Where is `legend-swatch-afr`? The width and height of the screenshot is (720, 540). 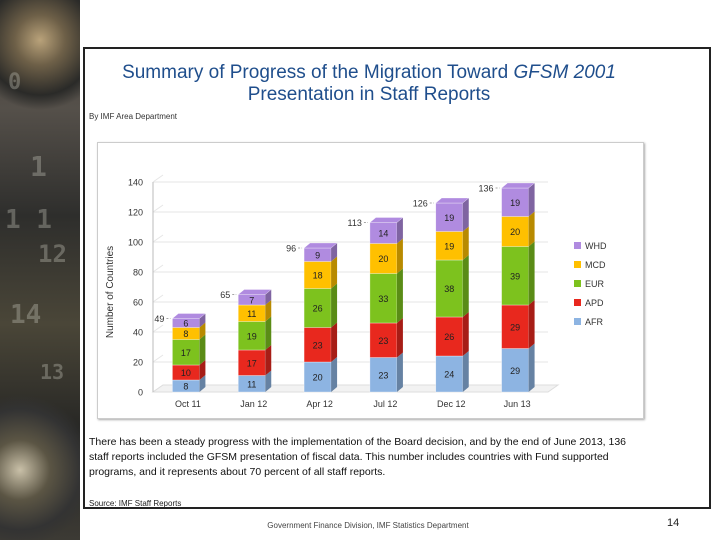
legend-swatch-afr is located at coordinates (577, 321).